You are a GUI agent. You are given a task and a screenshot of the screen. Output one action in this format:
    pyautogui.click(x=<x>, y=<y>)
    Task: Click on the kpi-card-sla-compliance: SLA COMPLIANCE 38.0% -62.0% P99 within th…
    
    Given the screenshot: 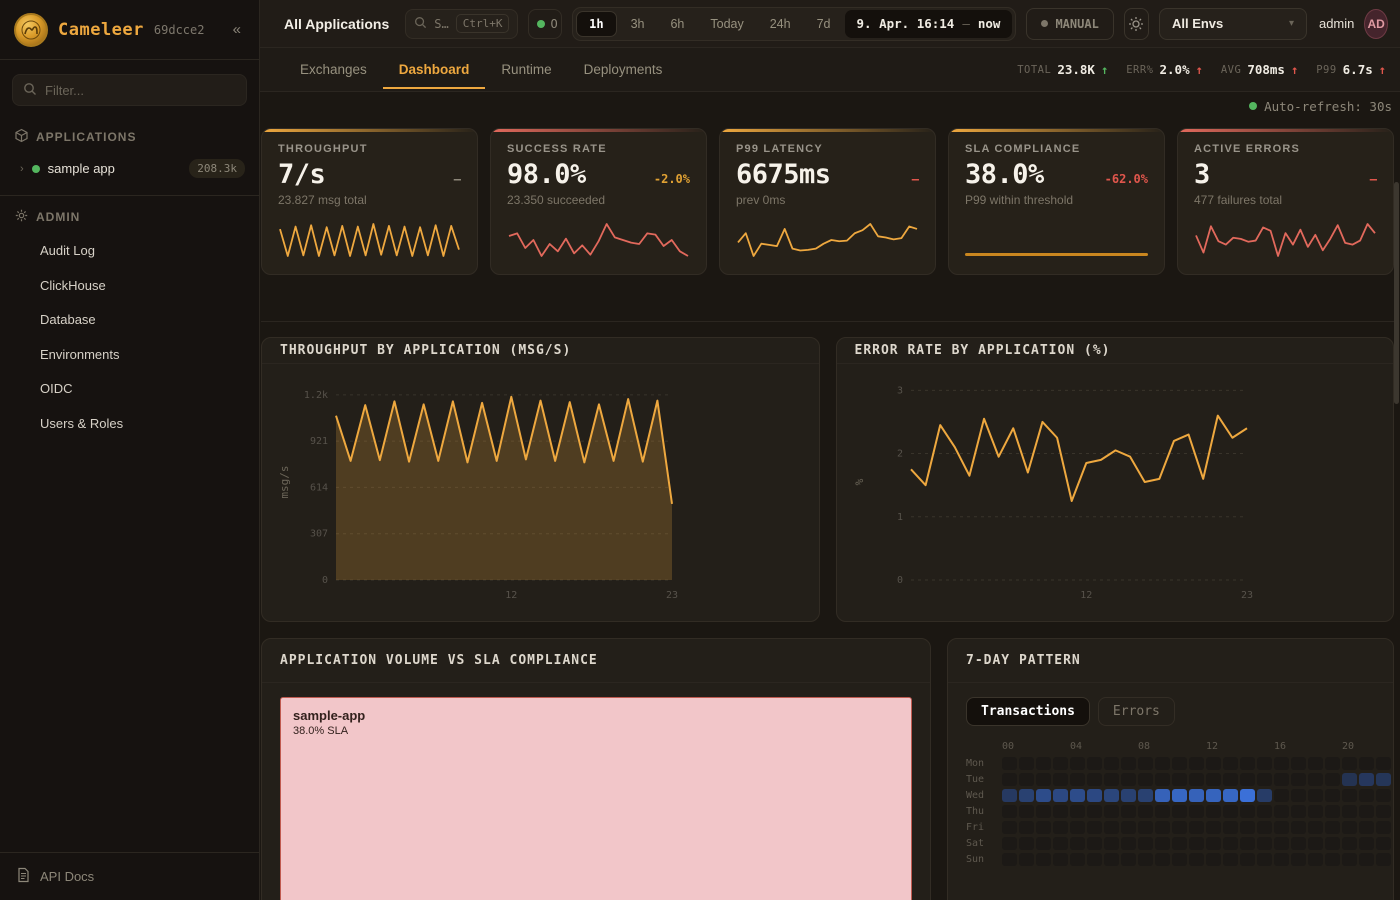 What is the action you would take?
    pyautogui.click(x=1056, y=201)
    